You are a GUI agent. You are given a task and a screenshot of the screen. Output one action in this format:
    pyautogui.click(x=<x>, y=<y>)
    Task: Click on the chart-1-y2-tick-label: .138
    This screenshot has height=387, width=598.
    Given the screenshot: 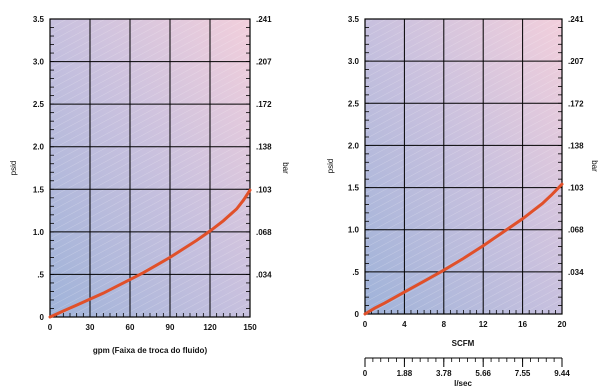 What is the action you would take?
    pyautogui.click(x=264, y=147)
    